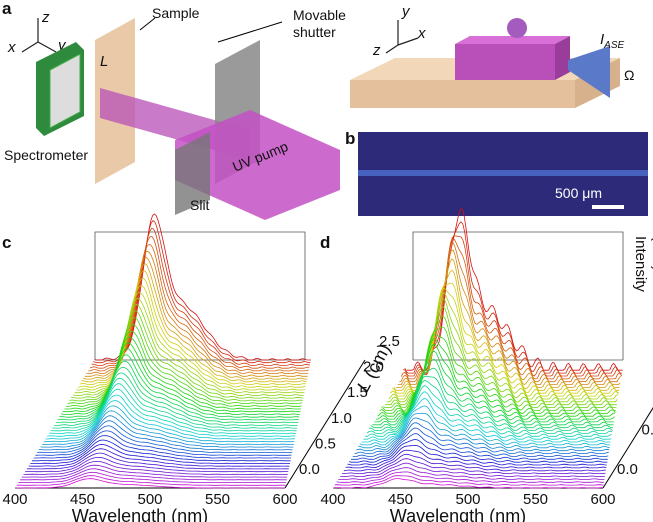 Image resolution: width=653 pixels, height=522 pixels. What do you see at coordinates (147, 24) in the screenshot?
I see `pointer` at bounding box center [147, 24].